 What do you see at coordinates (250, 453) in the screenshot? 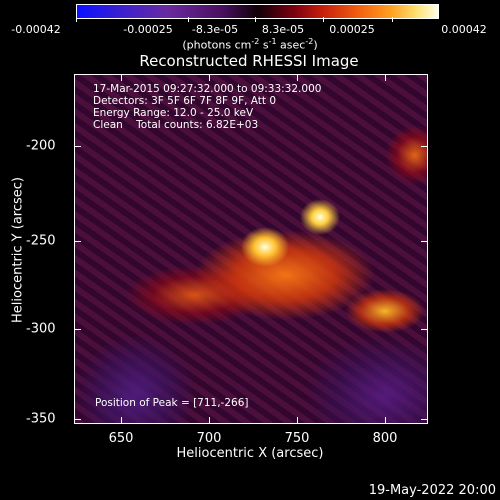
I see `x-axis-title: Heliocentric X (arcsec)` at bounding box center [250, 453].